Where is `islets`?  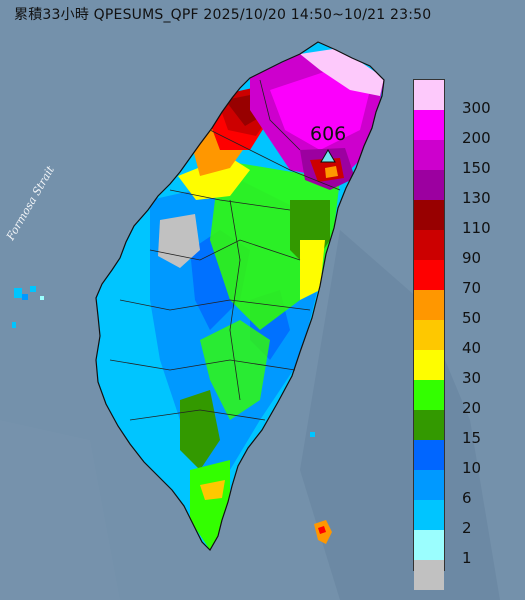 islets is located at coordinates (323, 532).